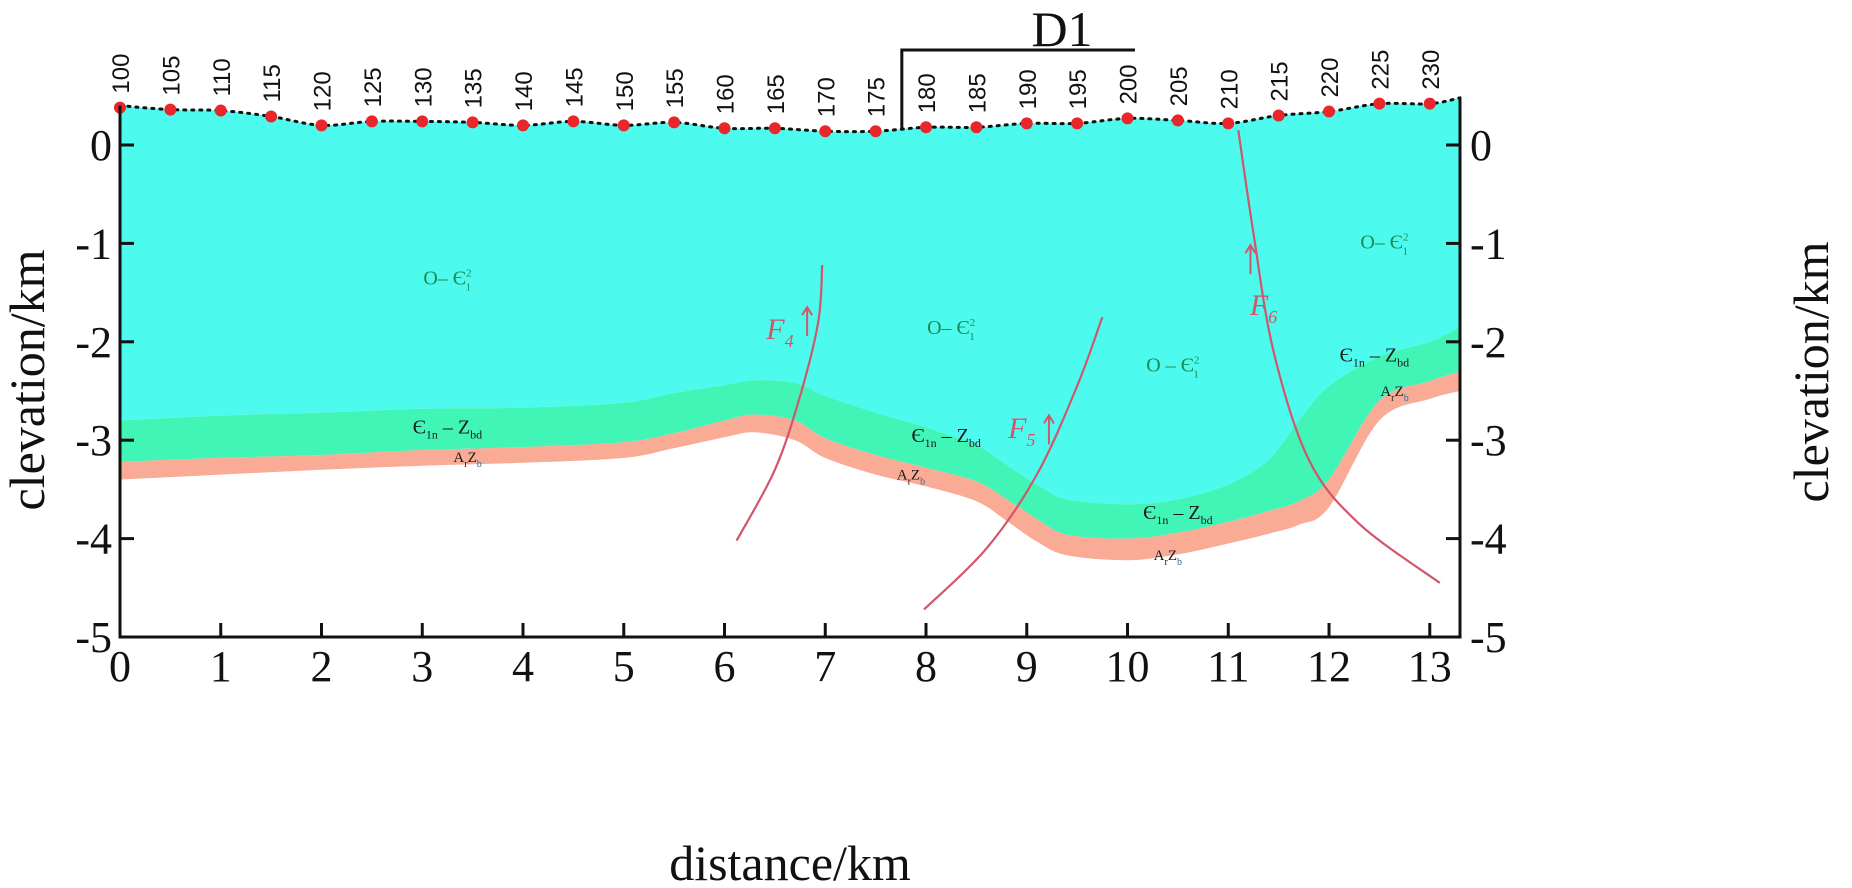 The image size is (1852, 888). What do you see at coordinates (423, 87) in the screenshot?
I see `station-label: 130` at bounding box center [423, 87].